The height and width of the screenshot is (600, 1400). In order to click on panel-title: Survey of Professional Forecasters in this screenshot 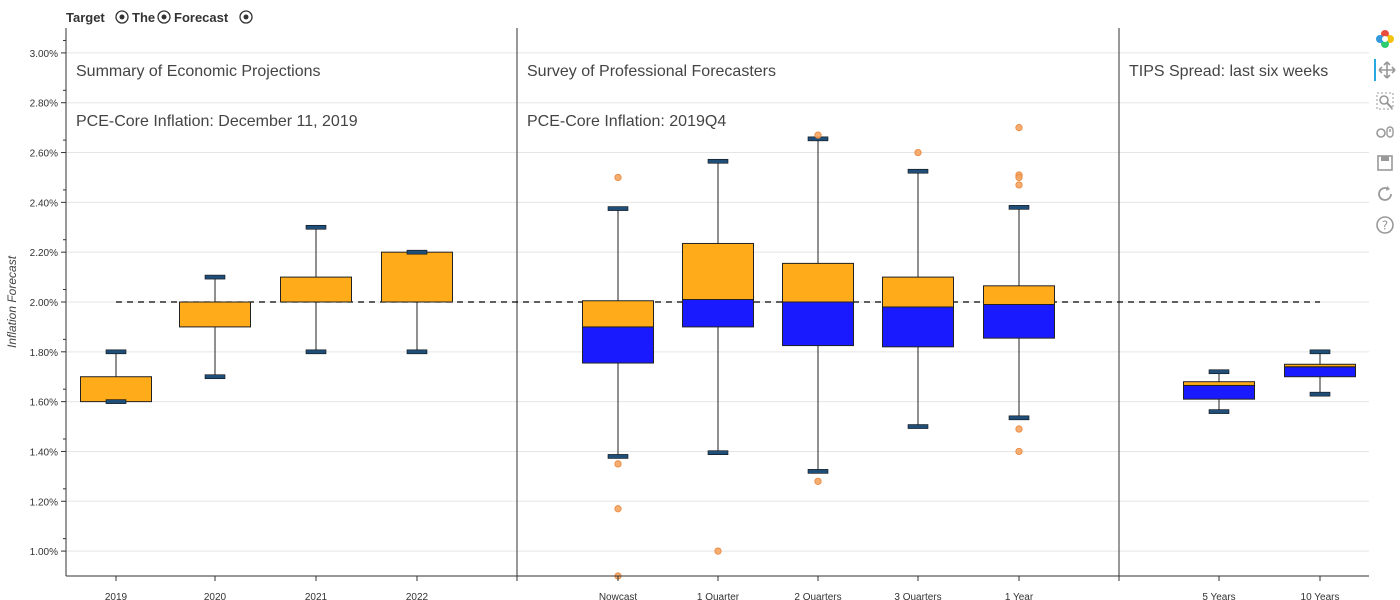, I will do `click(651, 71)`.